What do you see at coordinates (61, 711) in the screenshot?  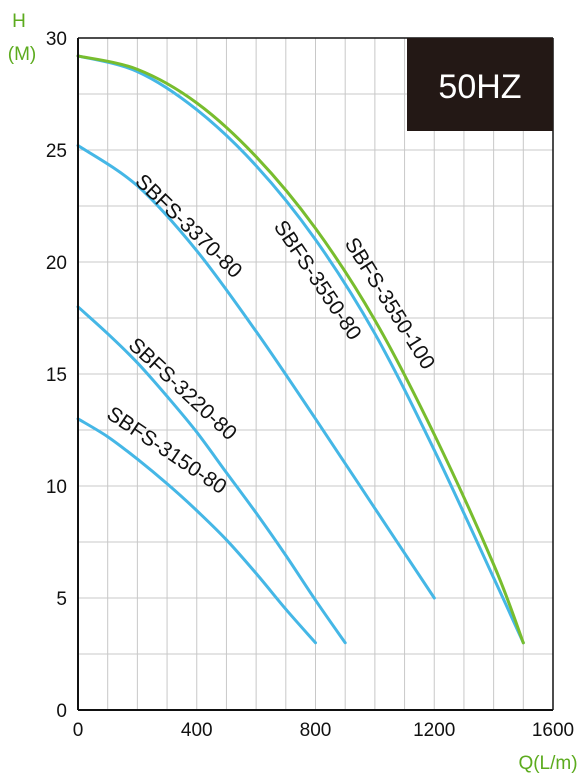 I see `y-tick-label: 0` at bounding box center [61, 711].